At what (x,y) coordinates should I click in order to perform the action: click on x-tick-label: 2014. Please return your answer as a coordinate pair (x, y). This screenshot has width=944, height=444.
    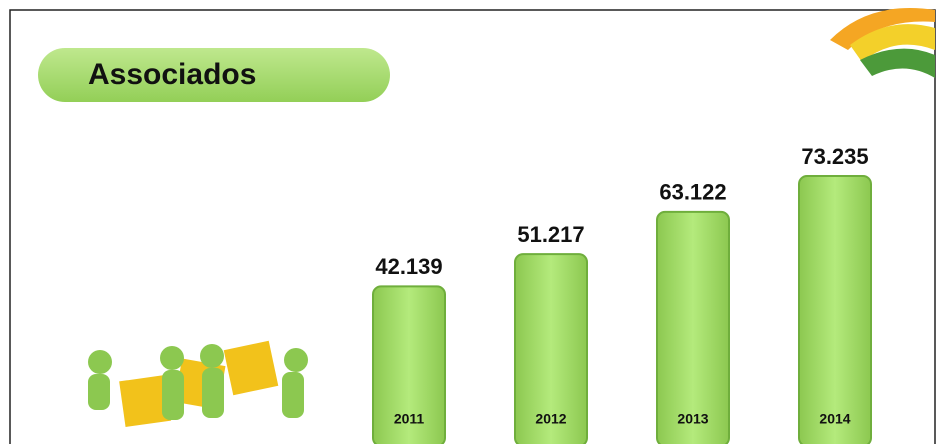
    Looking at the image, I should click on (834, 419).